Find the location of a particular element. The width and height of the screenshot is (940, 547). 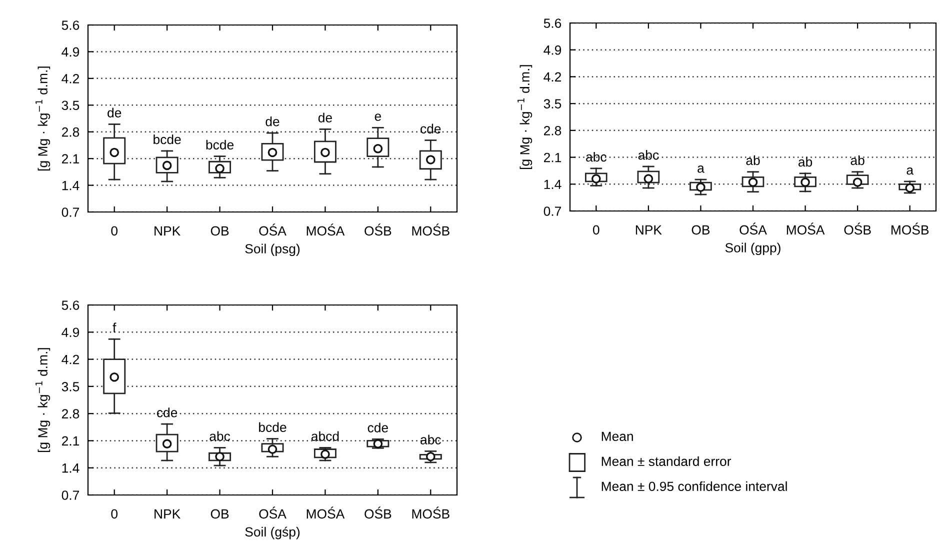

annotation: f is located at coordinates (114, 327).